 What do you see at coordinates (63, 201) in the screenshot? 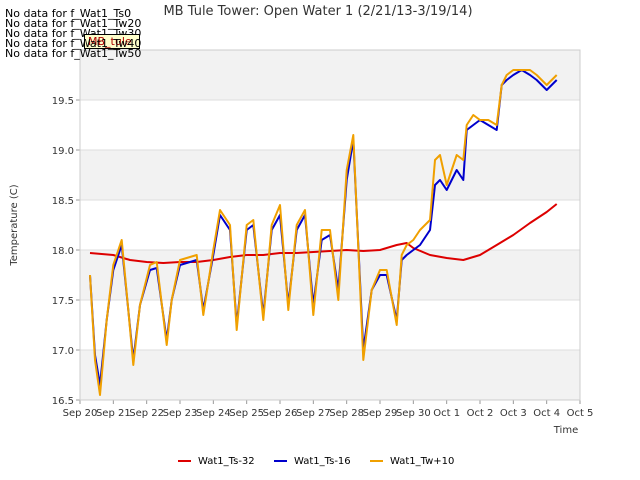
I see `y-tick-label: 18.5` at bounding box center [63, 201].